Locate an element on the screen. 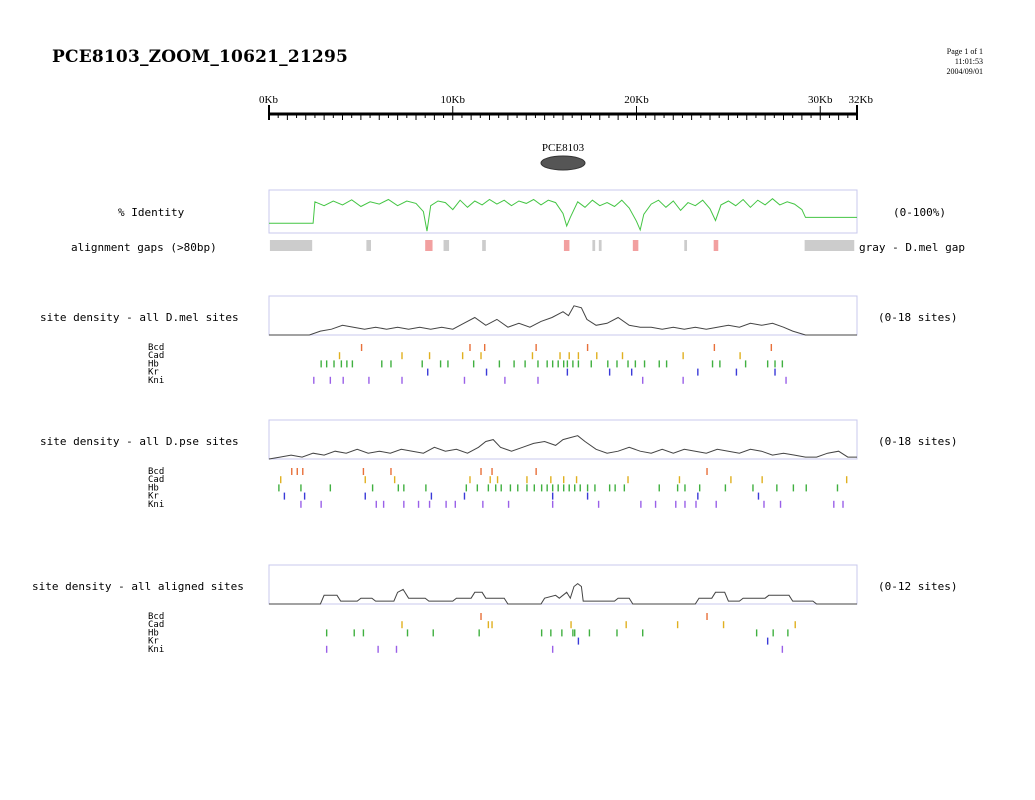  page-number: Page 1 of 1 is located at coordinates (964, 51).